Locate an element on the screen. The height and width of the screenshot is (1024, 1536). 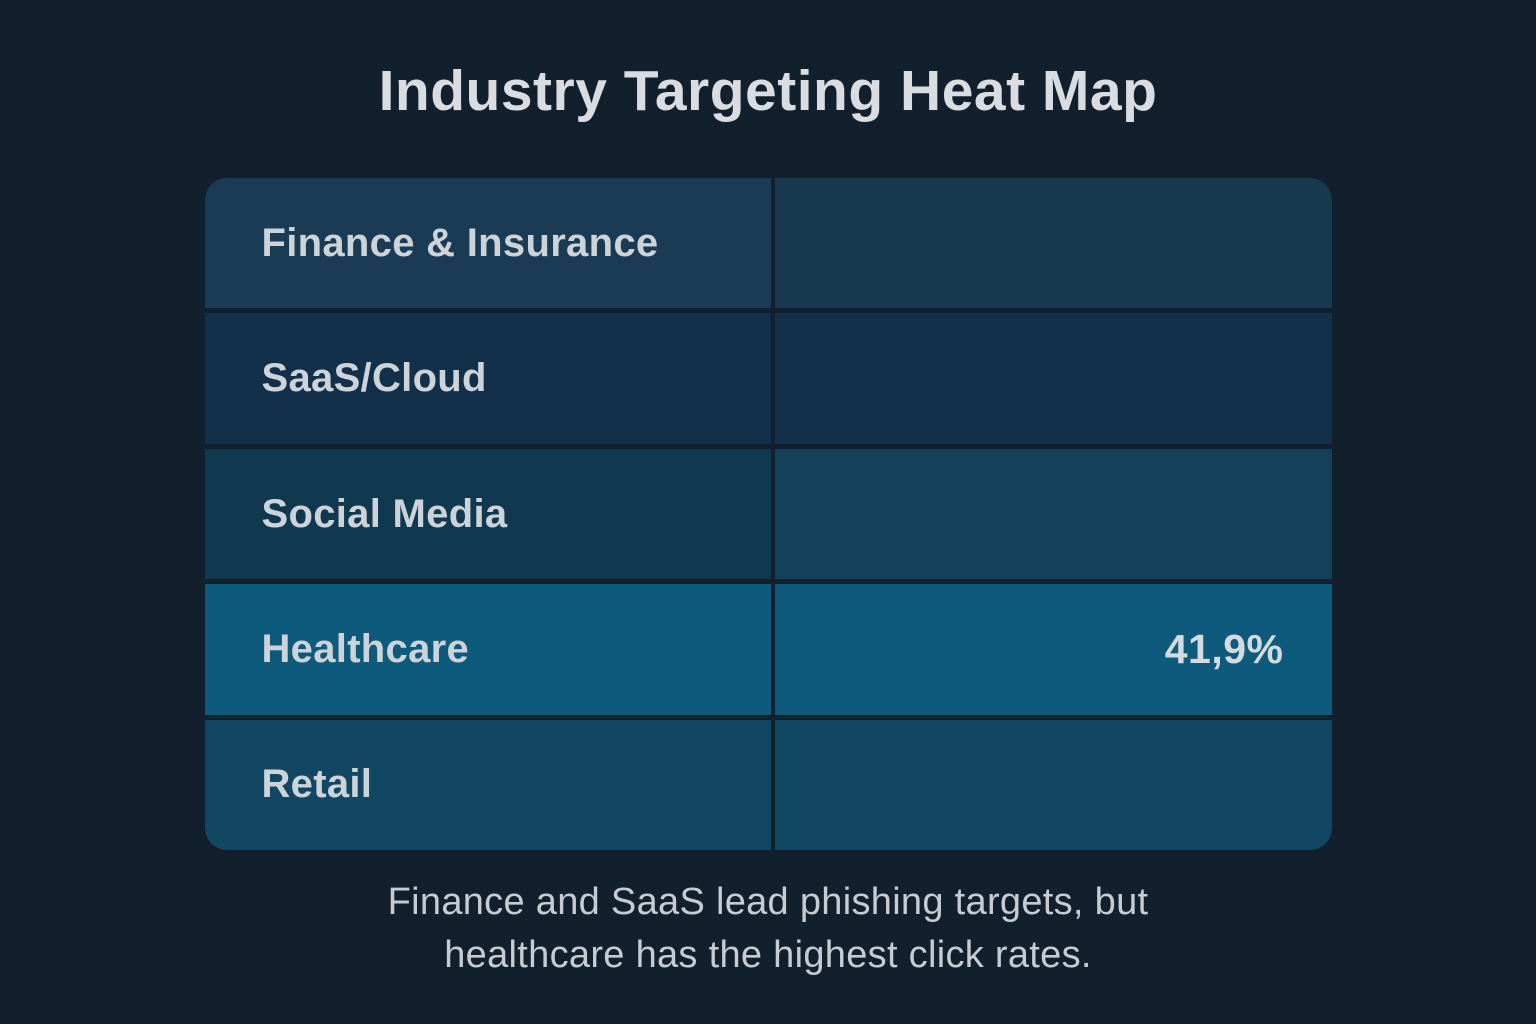
table-row: SaaS/Cloud is located at coordinates (768, 378).